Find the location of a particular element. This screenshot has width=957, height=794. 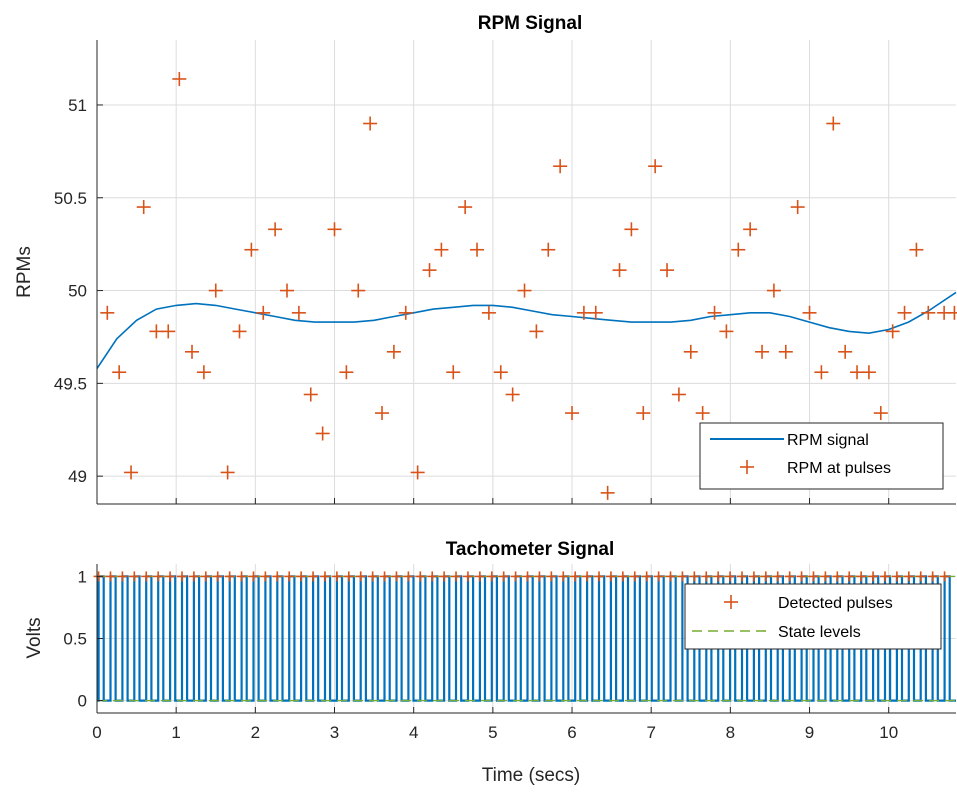

legend-marker-rpm-at-pulses is located at coordinates (747, 467).